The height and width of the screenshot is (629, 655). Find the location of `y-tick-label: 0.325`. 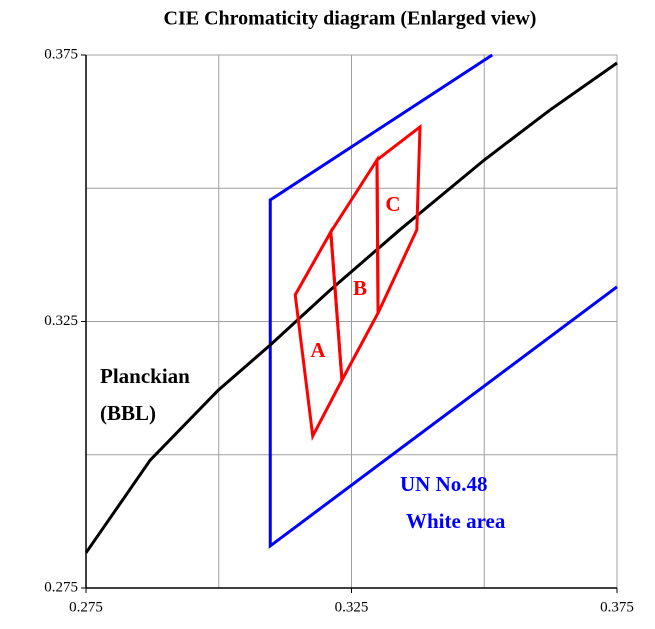

y-tick-label: 0.325 is located at coordinates (61, 321).